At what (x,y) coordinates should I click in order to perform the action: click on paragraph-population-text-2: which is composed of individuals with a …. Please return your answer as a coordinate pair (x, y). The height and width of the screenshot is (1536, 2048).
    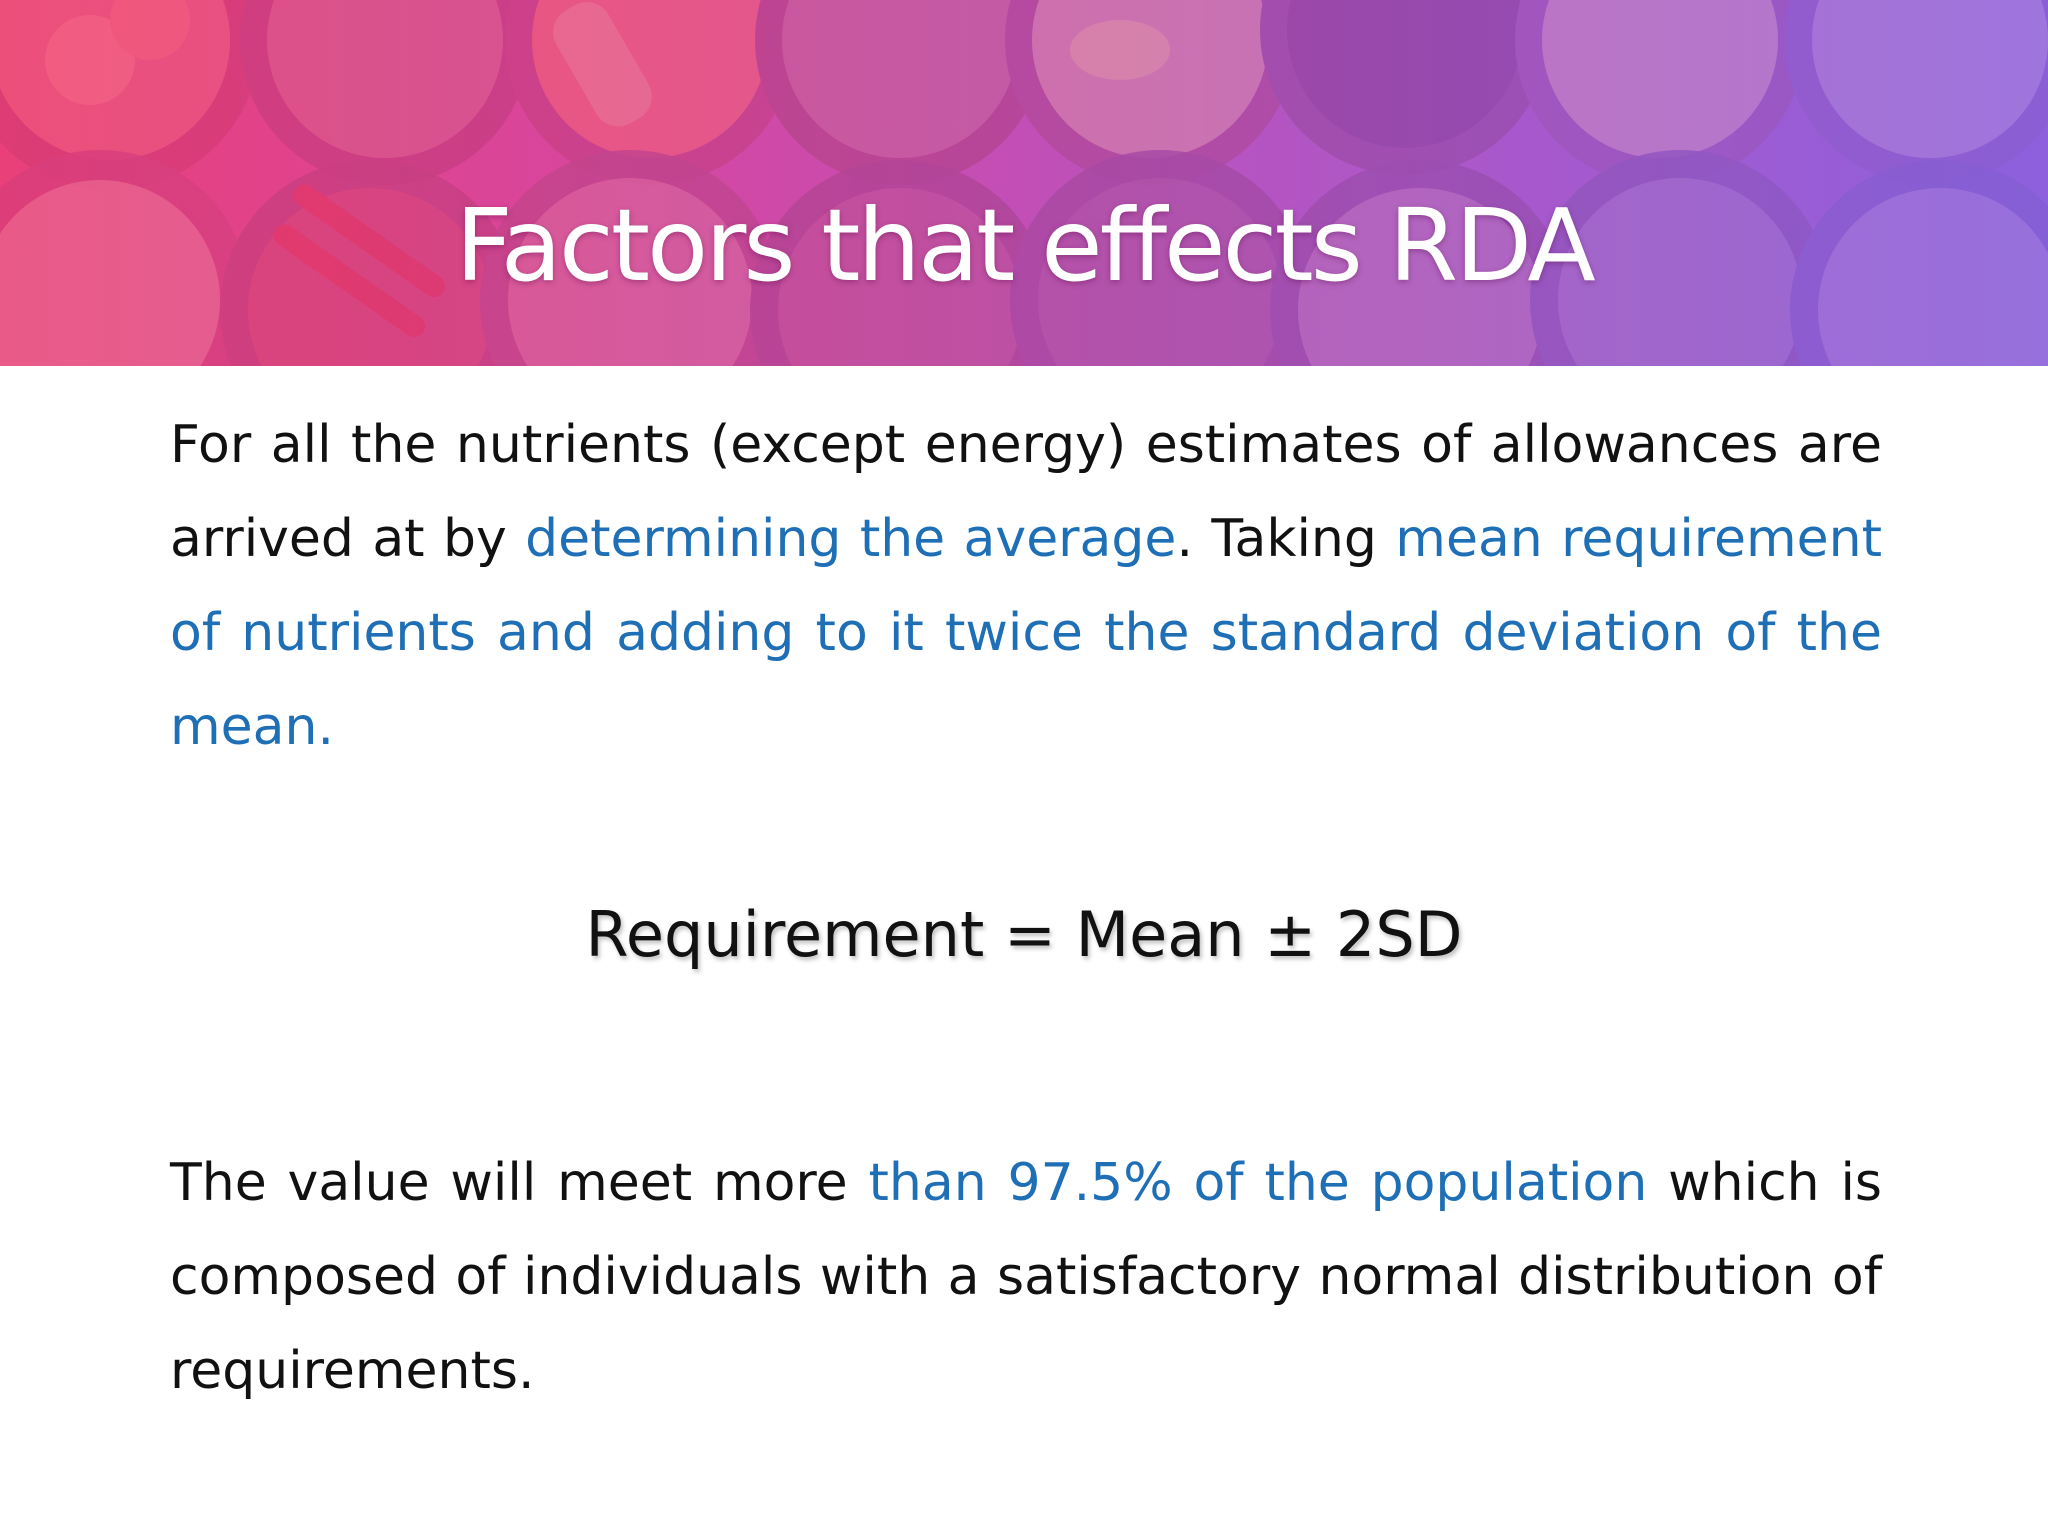
    Looking at the image, I should click on (1026, 1277).